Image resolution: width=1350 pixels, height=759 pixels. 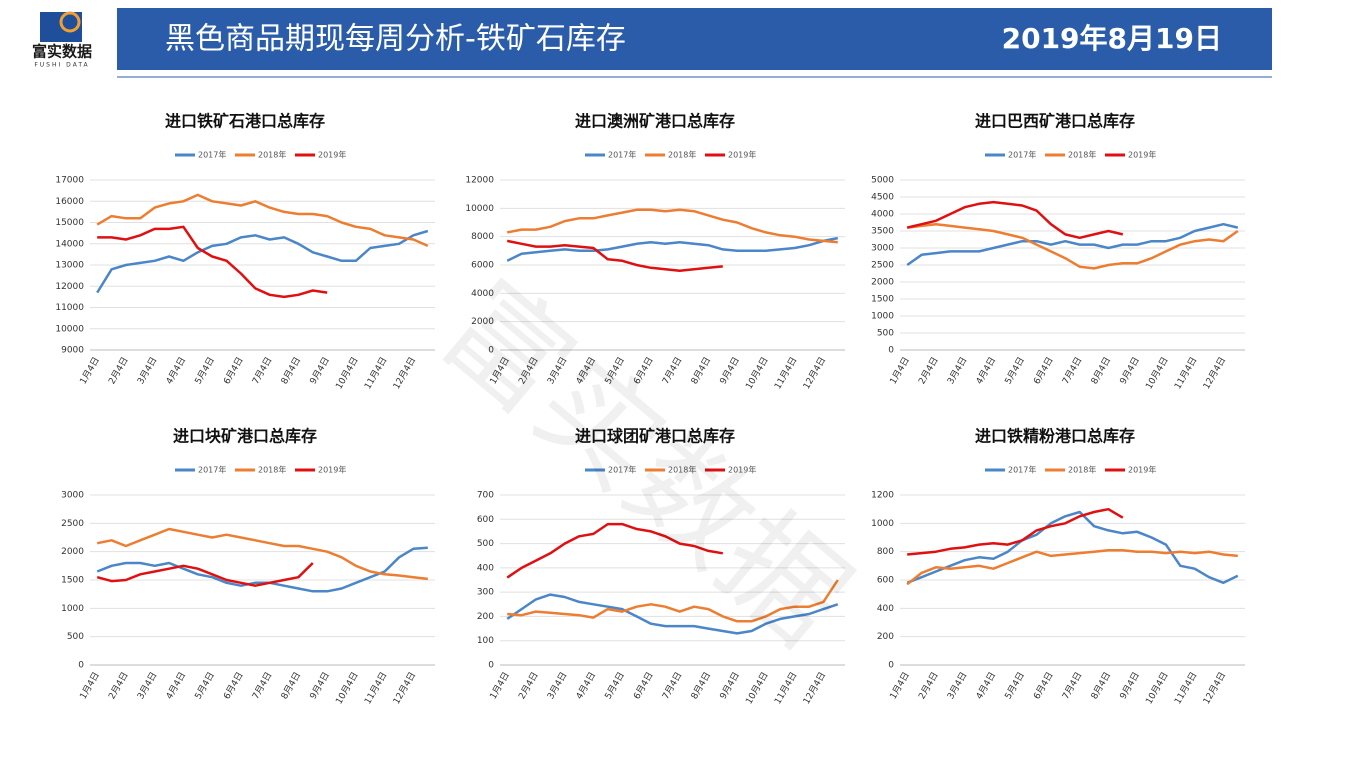 I want to click on y-tick-label: 300, so click(x=485, y=593).